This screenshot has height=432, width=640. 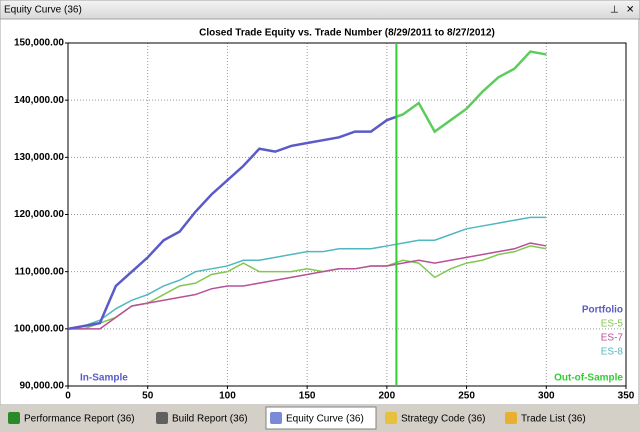 I want to click on pin-button: ⊥, so click(x=614, y=10).